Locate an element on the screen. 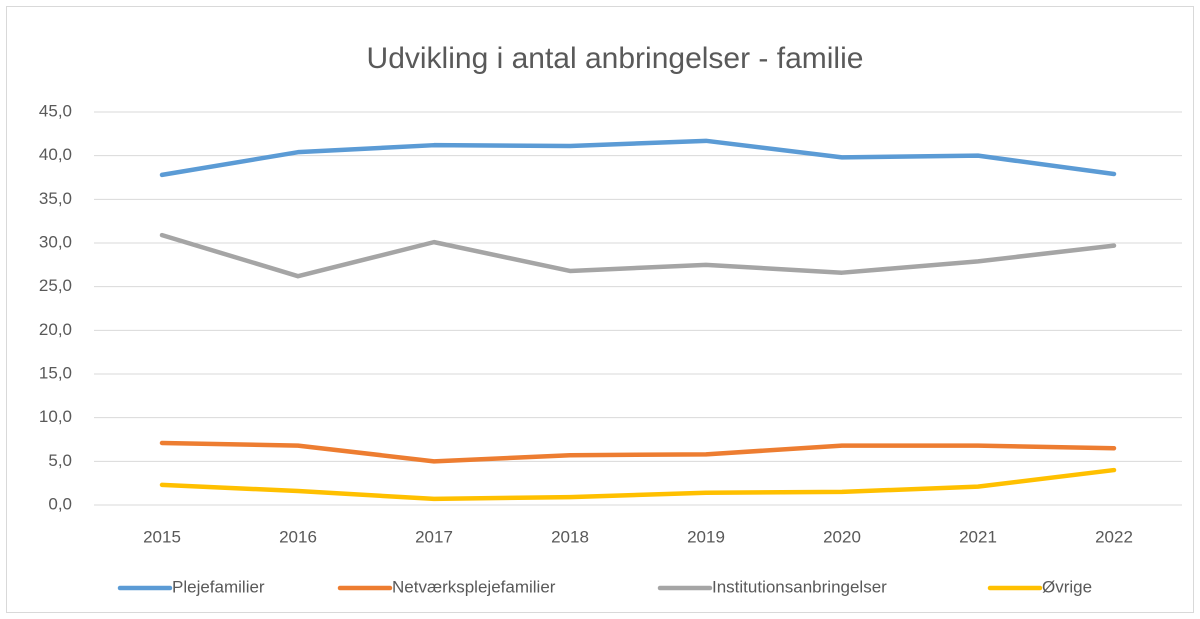  x-tick-label: 2016 is located at coordinates (298, 536).